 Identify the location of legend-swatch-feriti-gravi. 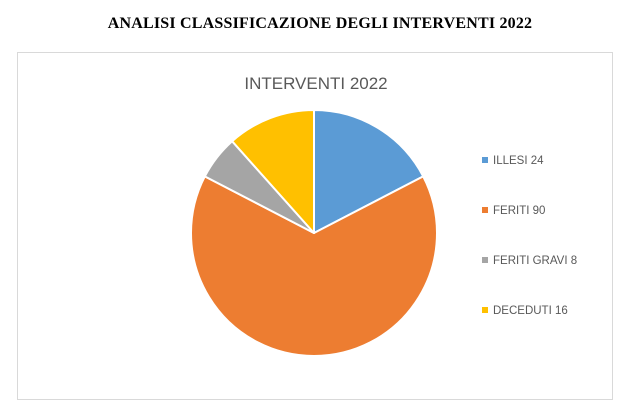
(485, 260).